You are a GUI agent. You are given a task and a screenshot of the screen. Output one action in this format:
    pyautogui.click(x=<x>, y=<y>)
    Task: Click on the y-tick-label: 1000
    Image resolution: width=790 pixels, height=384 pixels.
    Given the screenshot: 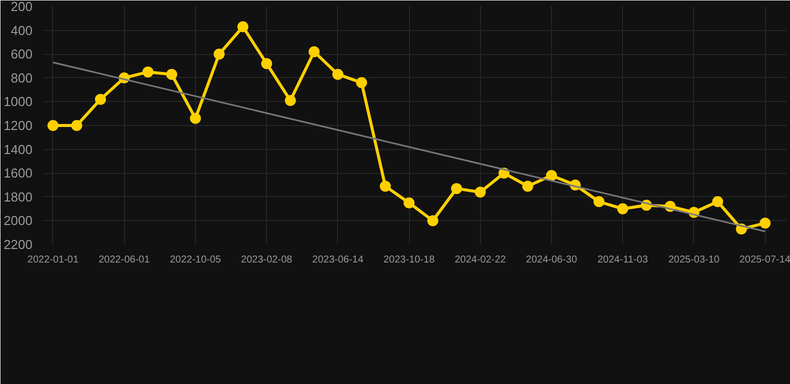 What is the action you would take?
    pyautogui.click(x=18, y=102)
    